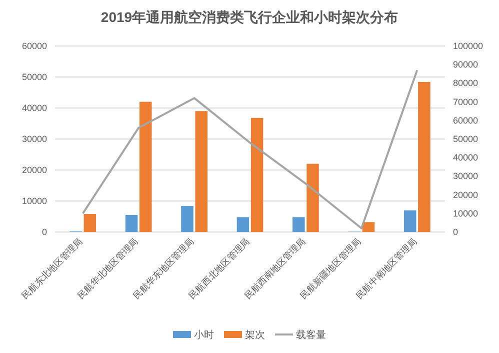  Describe the element at coordinates (465, 101) in the screenshot. I see `y2-tick-label: 70000` at that location.